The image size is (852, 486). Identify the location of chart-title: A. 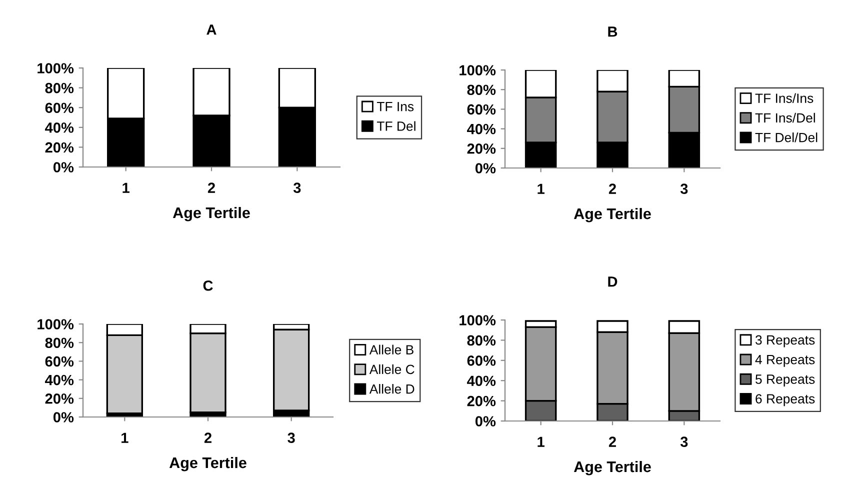
(211, 29).